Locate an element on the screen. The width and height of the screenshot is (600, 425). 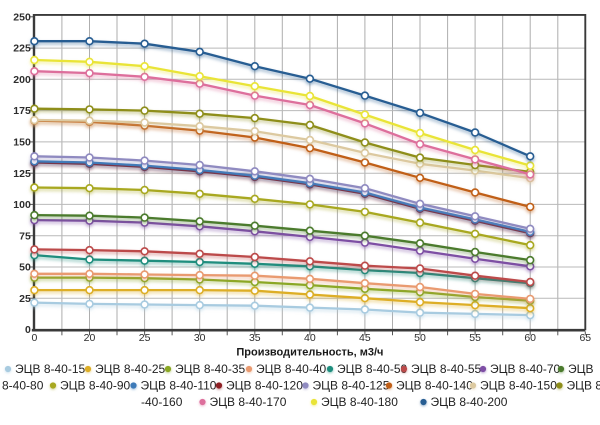
svg-text: 250 is located at coordinates (22, 17).